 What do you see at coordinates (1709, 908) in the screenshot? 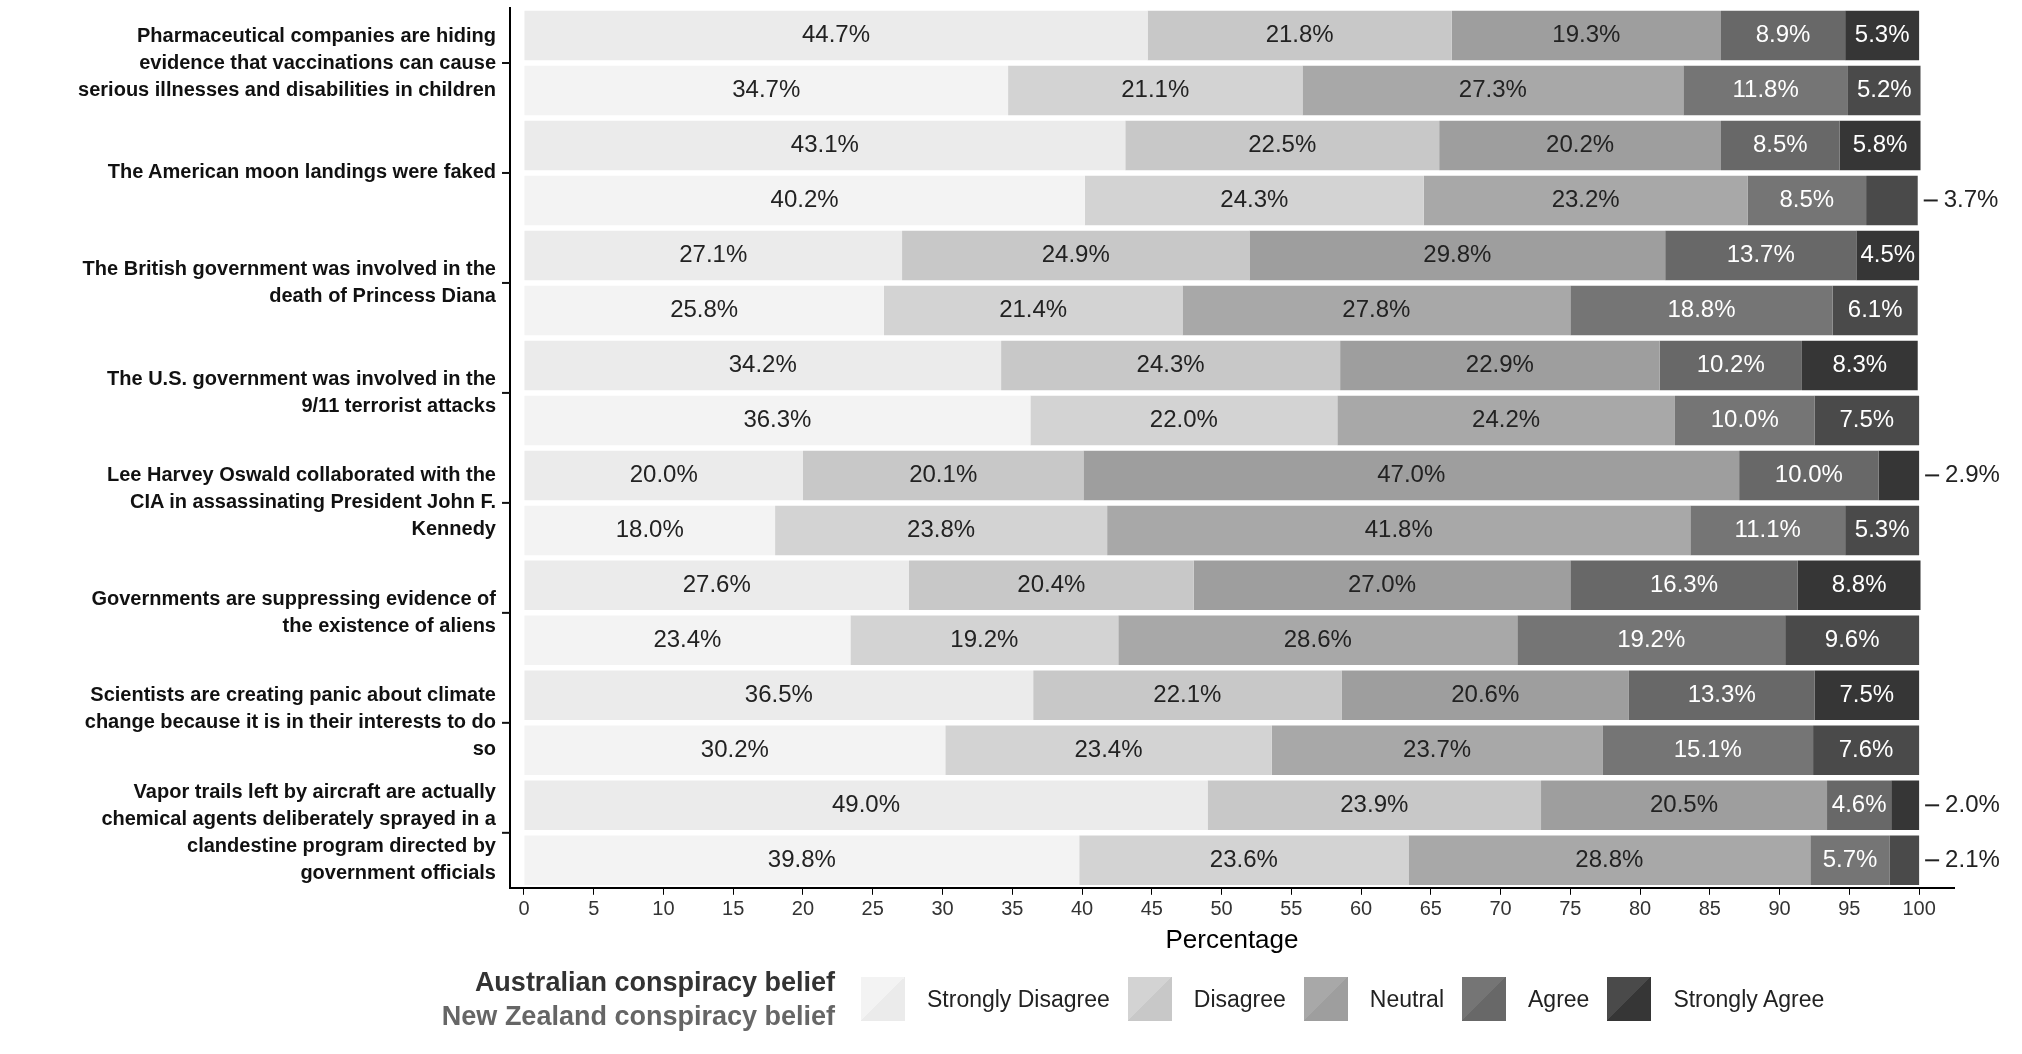
I see `x-tick-label: 85` at bounding box center [1709, 908].